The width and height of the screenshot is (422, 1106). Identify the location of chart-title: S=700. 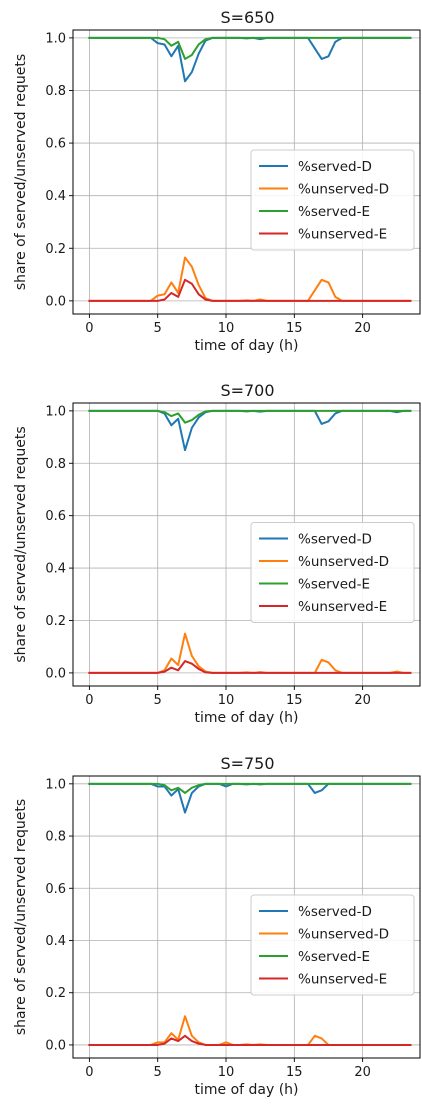
(247, 390).